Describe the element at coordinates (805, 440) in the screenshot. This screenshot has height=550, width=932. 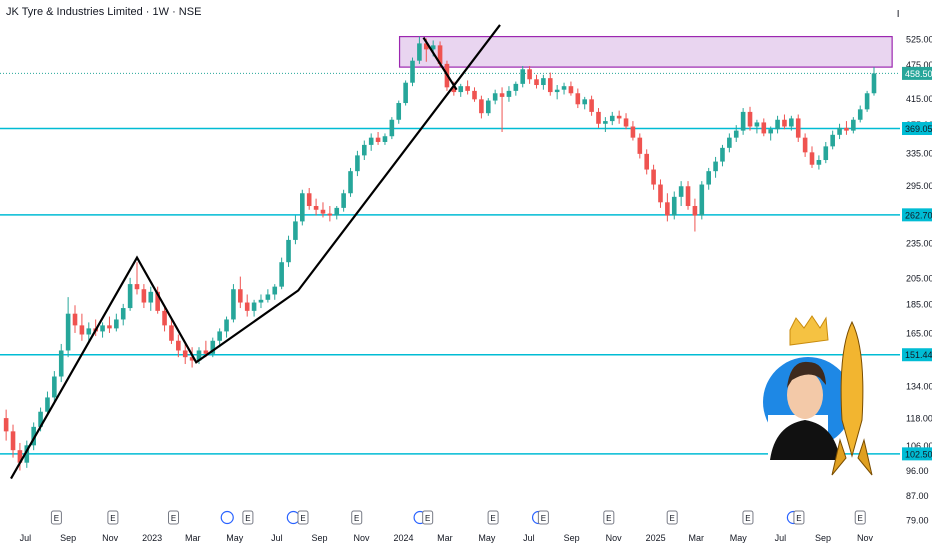
I see `avatar-shirt` at that location.